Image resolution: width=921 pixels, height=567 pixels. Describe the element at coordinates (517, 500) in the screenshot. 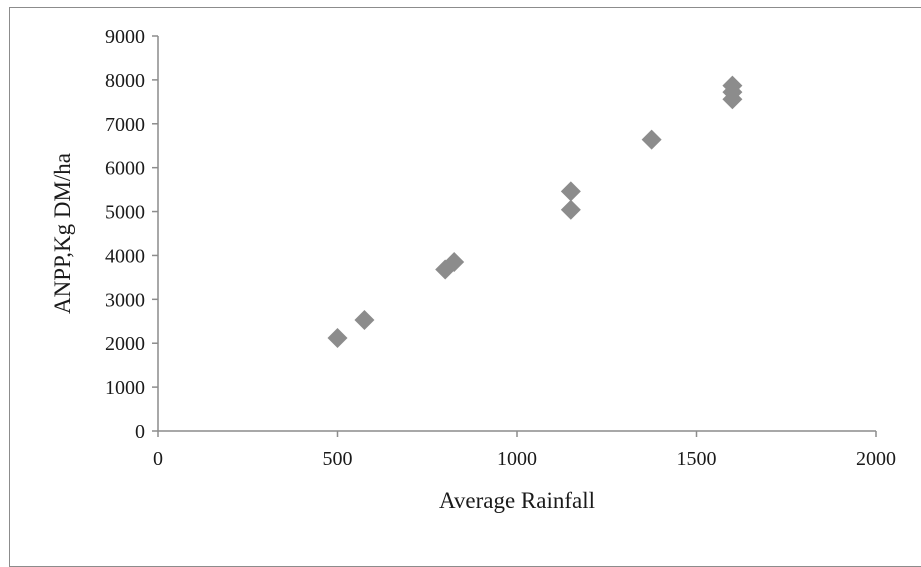

I see `x-axis-title: Average Rainfall` at that location.